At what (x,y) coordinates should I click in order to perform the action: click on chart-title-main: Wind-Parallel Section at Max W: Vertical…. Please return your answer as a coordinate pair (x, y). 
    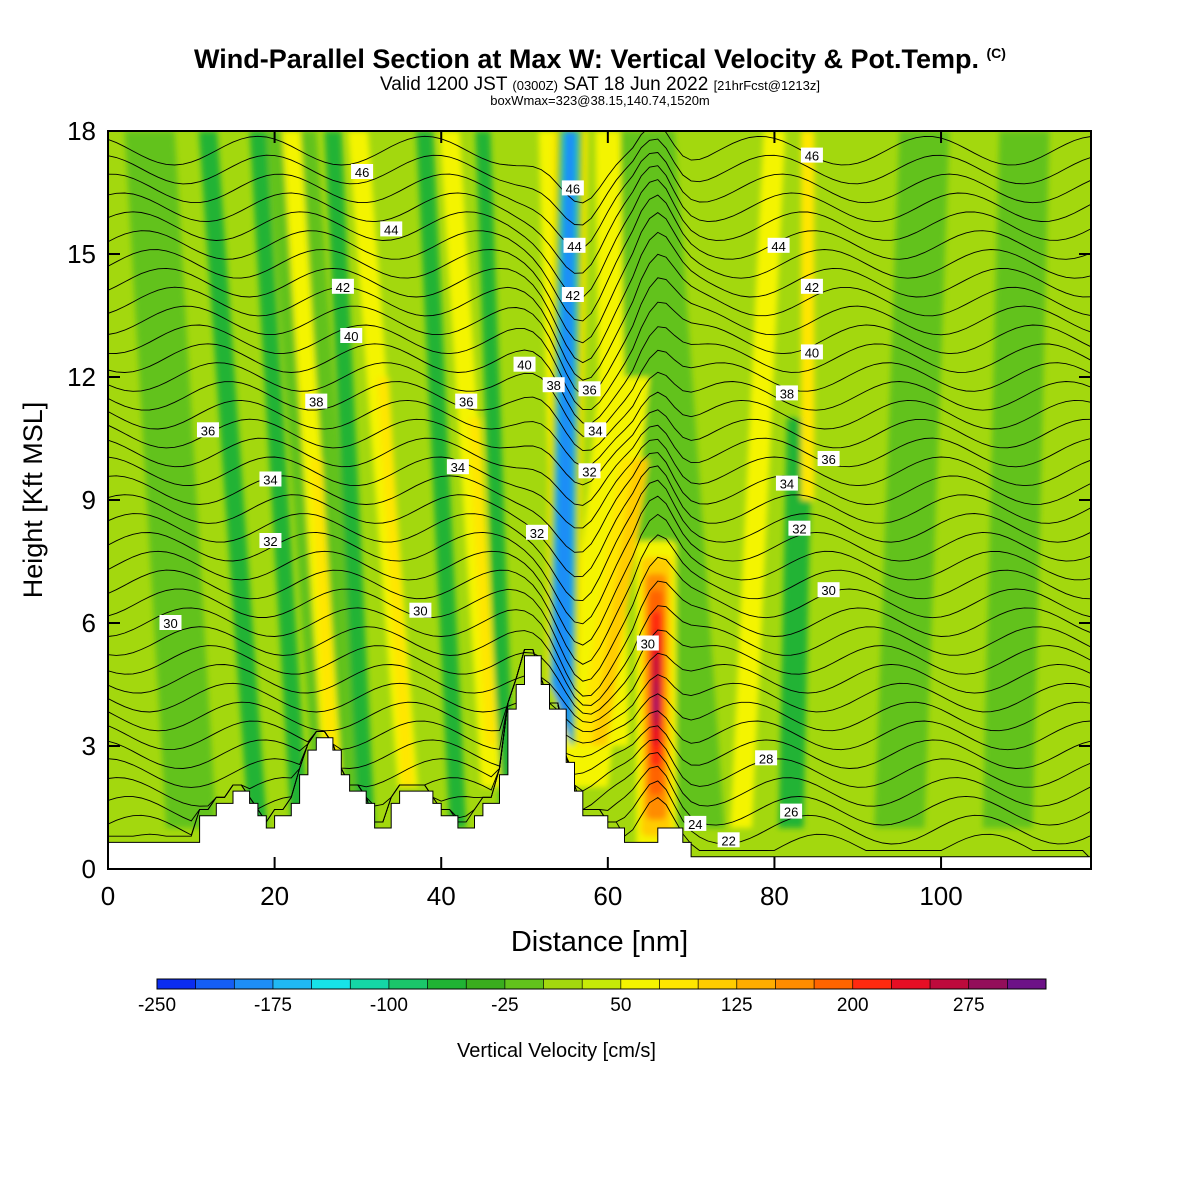
    Looking at the image, I should click on (586, 59).